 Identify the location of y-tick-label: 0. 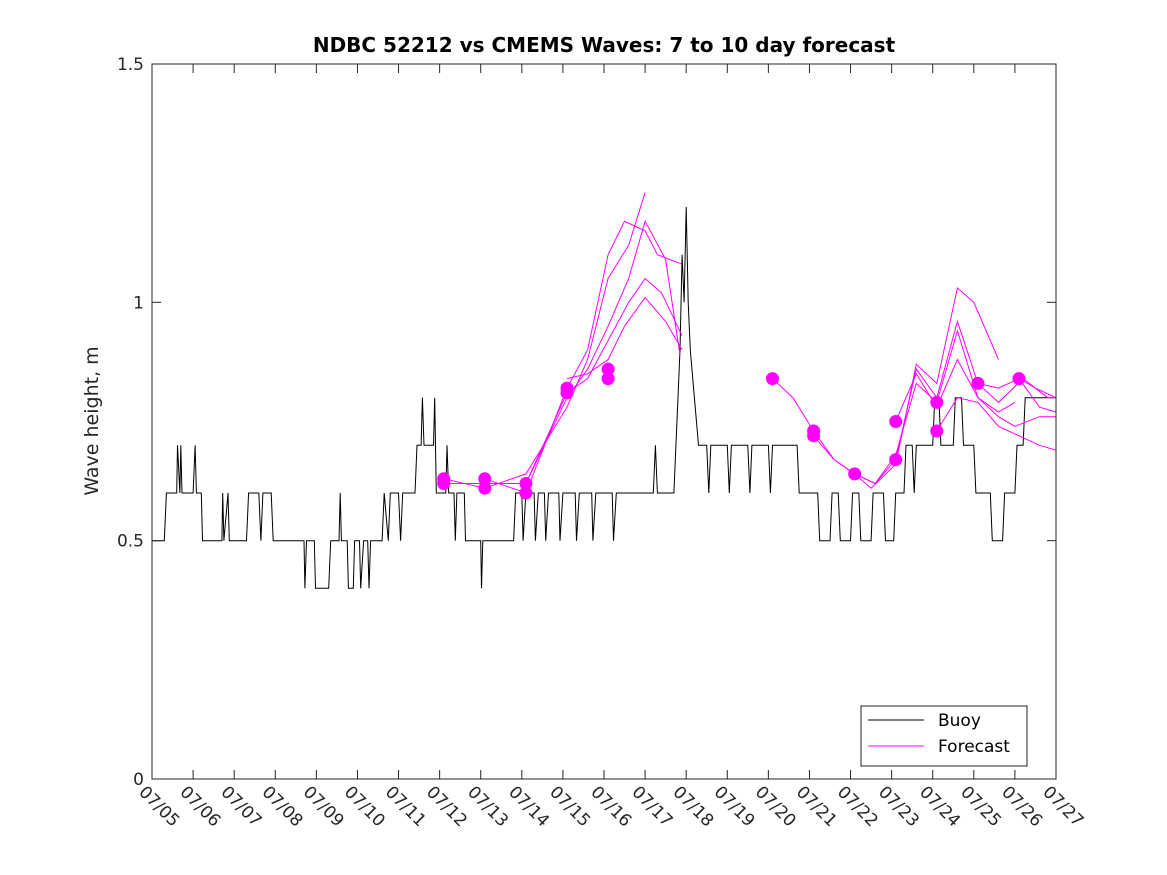
(138, 780).